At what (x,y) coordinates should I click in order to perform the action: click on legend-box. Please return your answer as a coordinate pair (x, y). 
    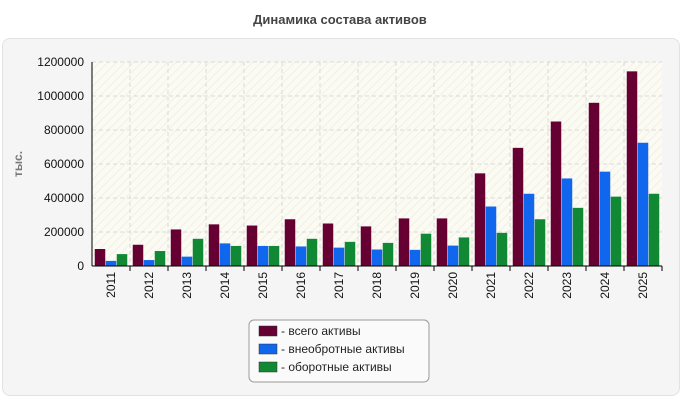
    Looking at the image, I should click on (339, 351).